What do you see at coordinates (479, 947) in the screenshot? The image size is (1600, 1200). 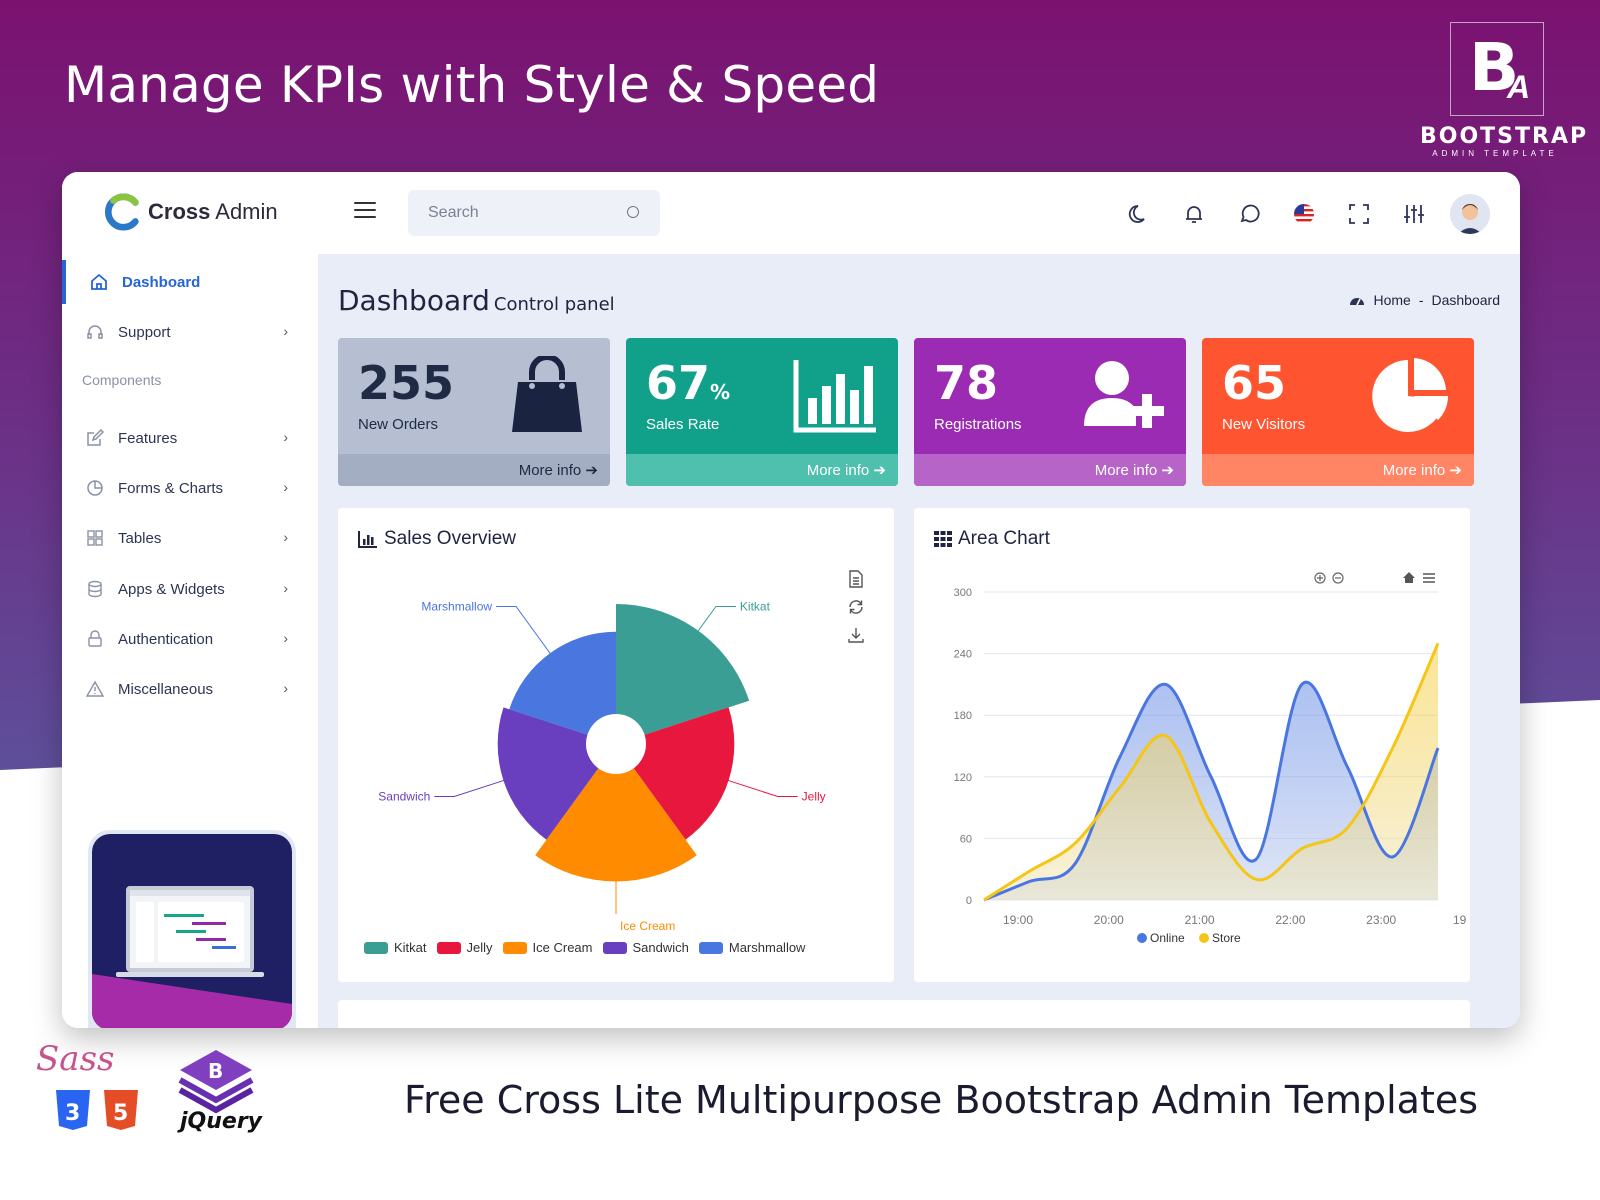 I see `legend-label: Jelly` at bounding box center [479, 947].